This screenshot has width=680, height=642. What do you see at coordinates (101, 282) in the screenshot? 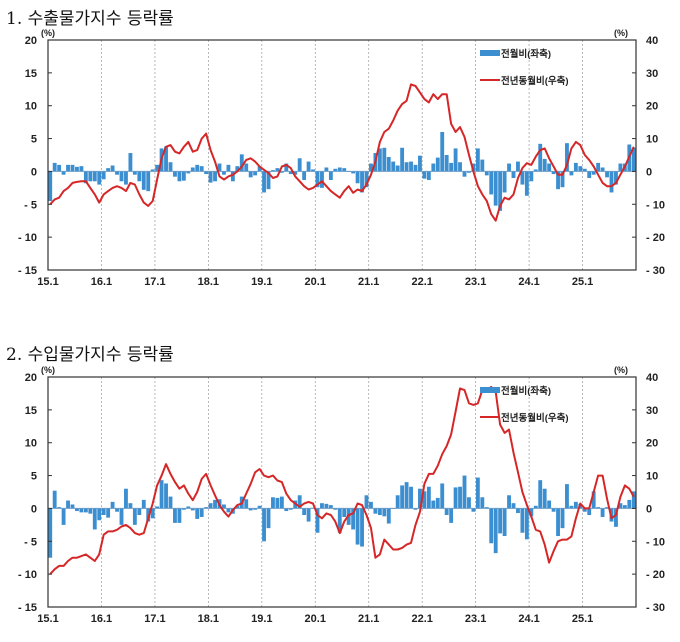
I see `x-tick-label: 16.1` at bounding box center [101, 282].